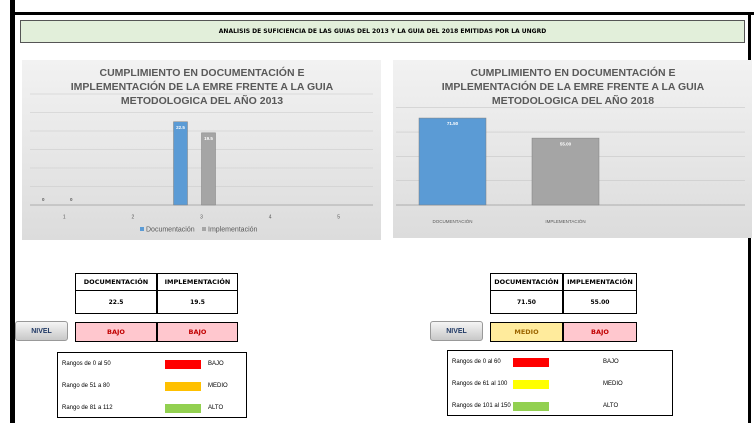 This screenshot has height=423, width=754. What do you see at coordinates (566, 143) in the screenshot?
I see `value-label: 55.00` at bounding box center [566, 143].